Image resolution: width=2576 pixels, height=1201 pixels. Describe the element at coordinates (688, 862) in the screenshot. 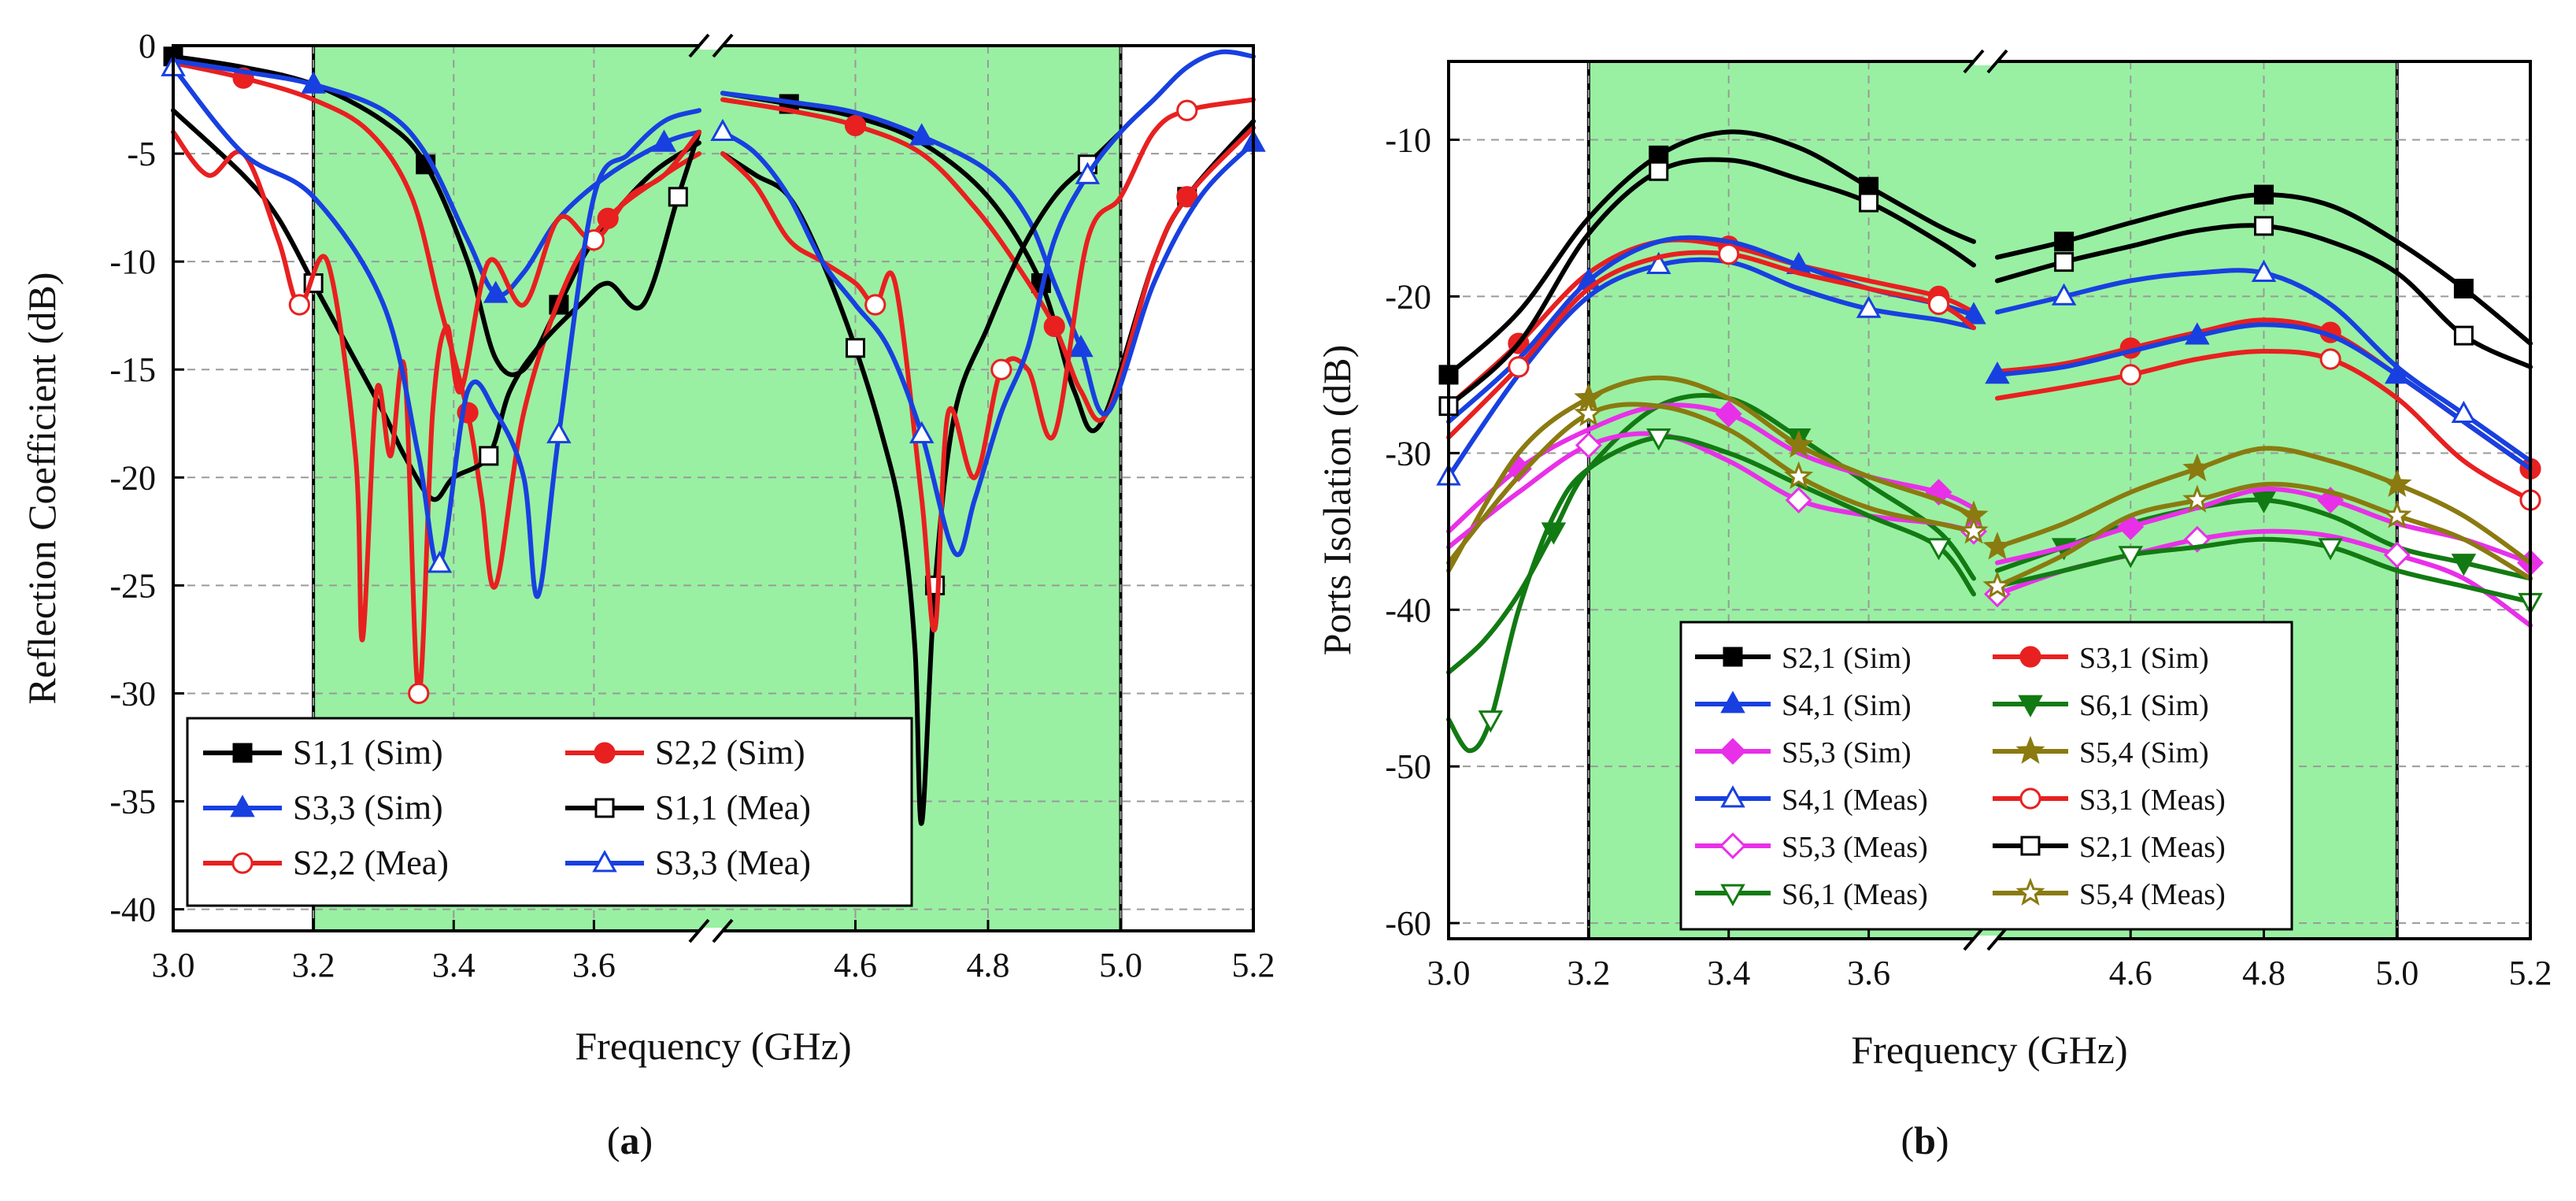

I see `panel-a-legend-item: S3,3 (Mea)` at that location.